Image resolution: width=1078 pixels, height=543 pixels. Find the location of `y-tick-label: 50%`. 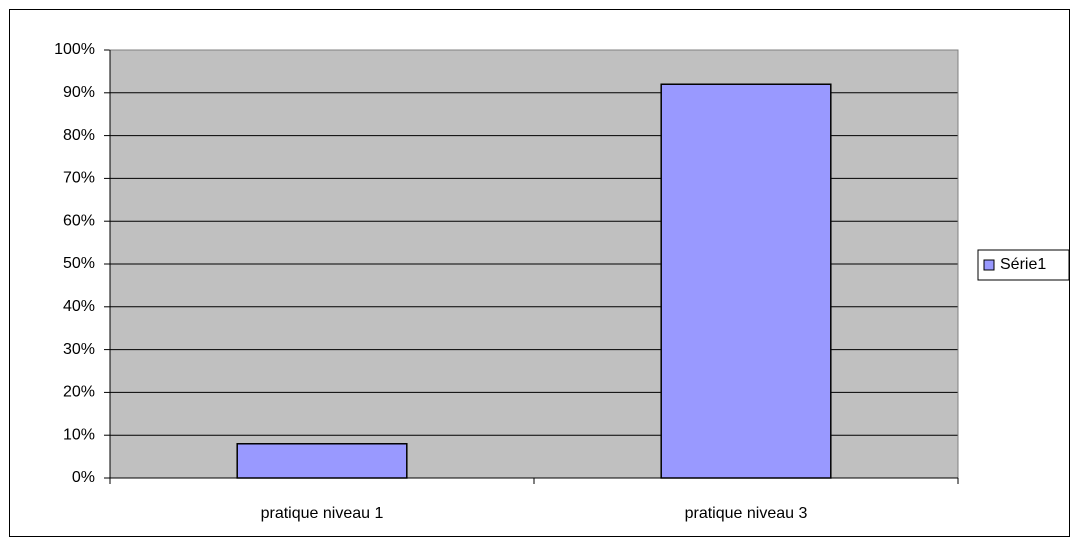

y-tick-label: 50% is located at coordinates (79, 263).